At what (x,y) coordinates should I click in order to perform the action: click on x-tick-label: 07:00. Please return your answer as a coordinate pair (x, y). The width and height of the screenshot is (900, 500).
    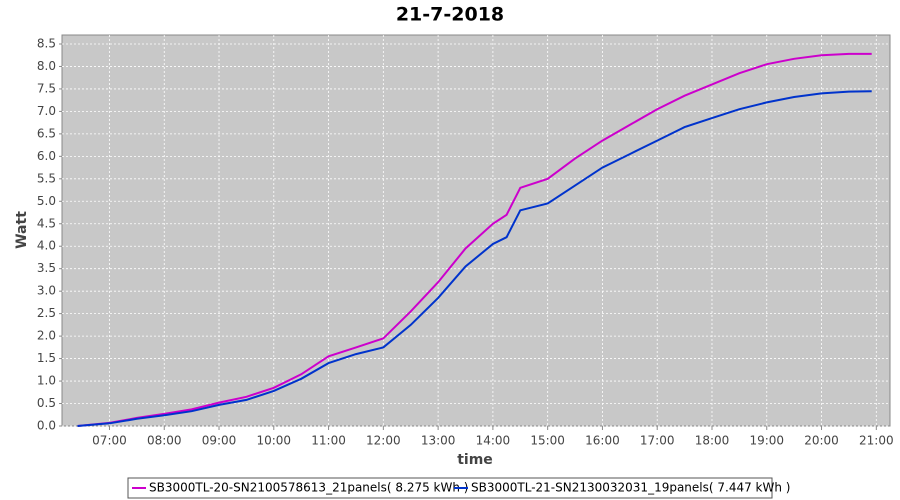
    Looking at the image, I should click on (109, 441).